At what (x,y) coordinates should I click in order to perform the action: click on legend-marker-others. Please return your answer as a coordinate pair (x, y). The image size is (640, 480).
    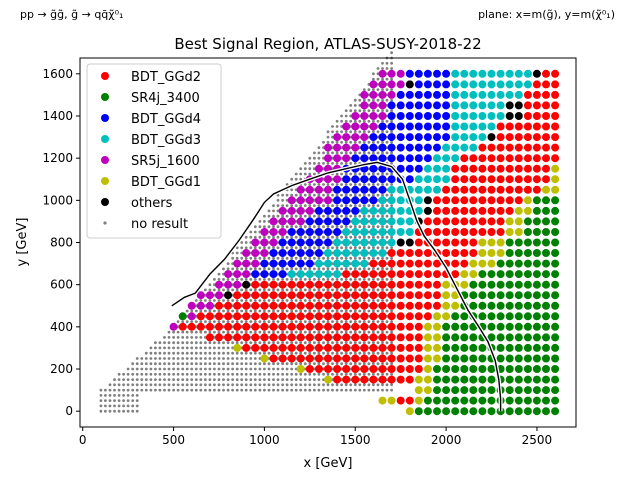
    Looking at the image, I should click on (105, 202).